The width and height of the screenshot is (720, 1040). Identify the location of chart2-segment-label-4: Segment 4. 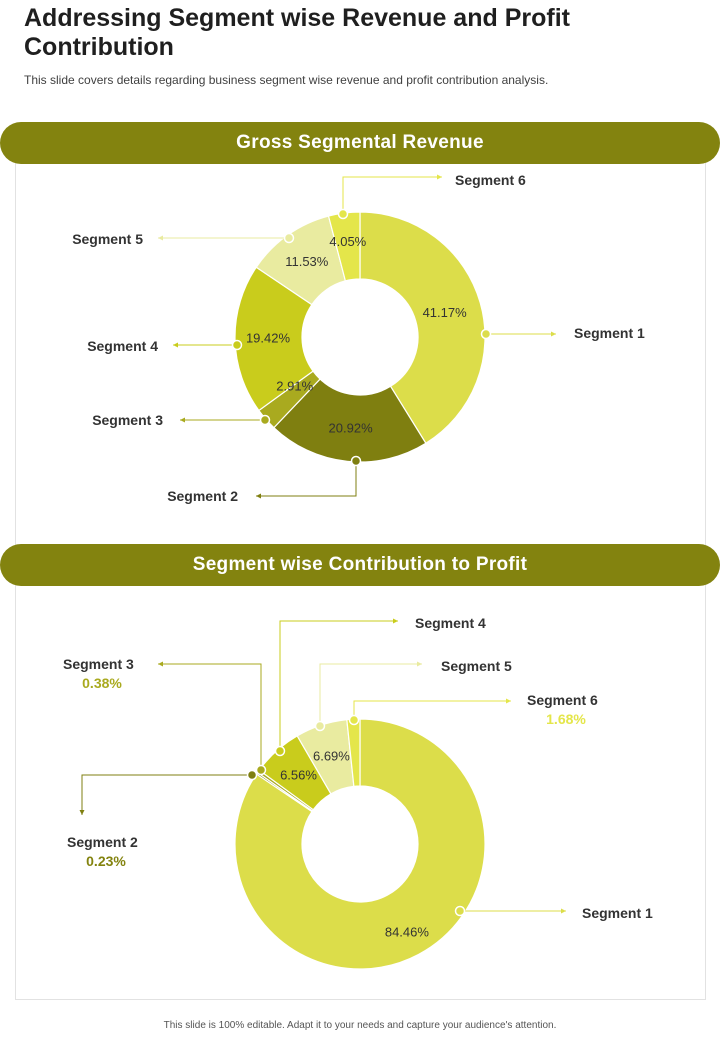
(450, 623).